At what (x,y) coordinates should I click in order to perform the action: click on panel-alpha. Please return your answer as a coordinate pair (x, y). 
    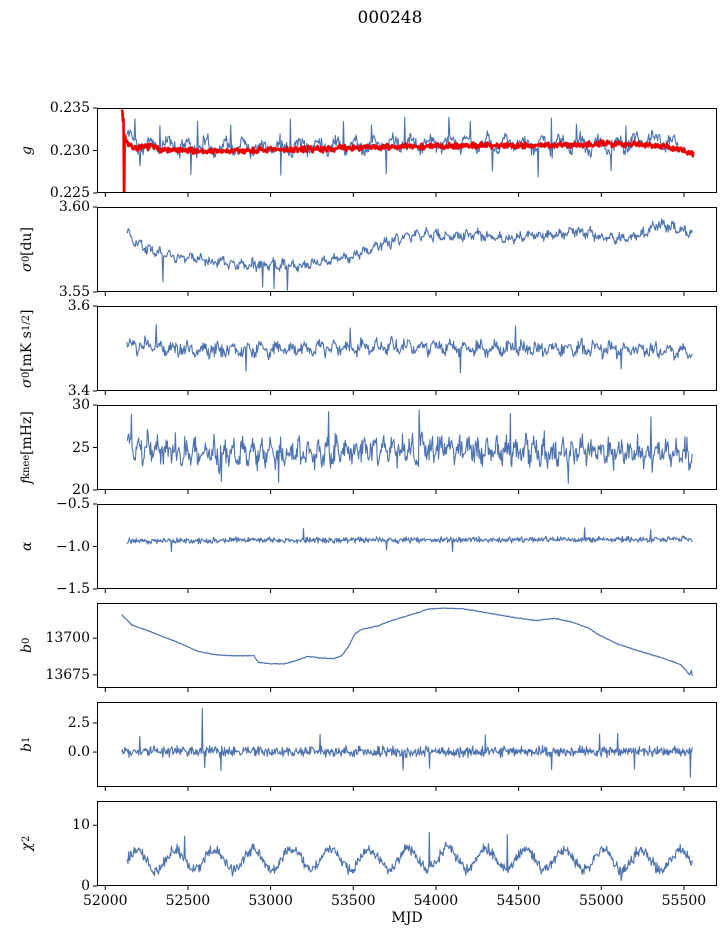
    Looking at the image, I should click on (405, 548).